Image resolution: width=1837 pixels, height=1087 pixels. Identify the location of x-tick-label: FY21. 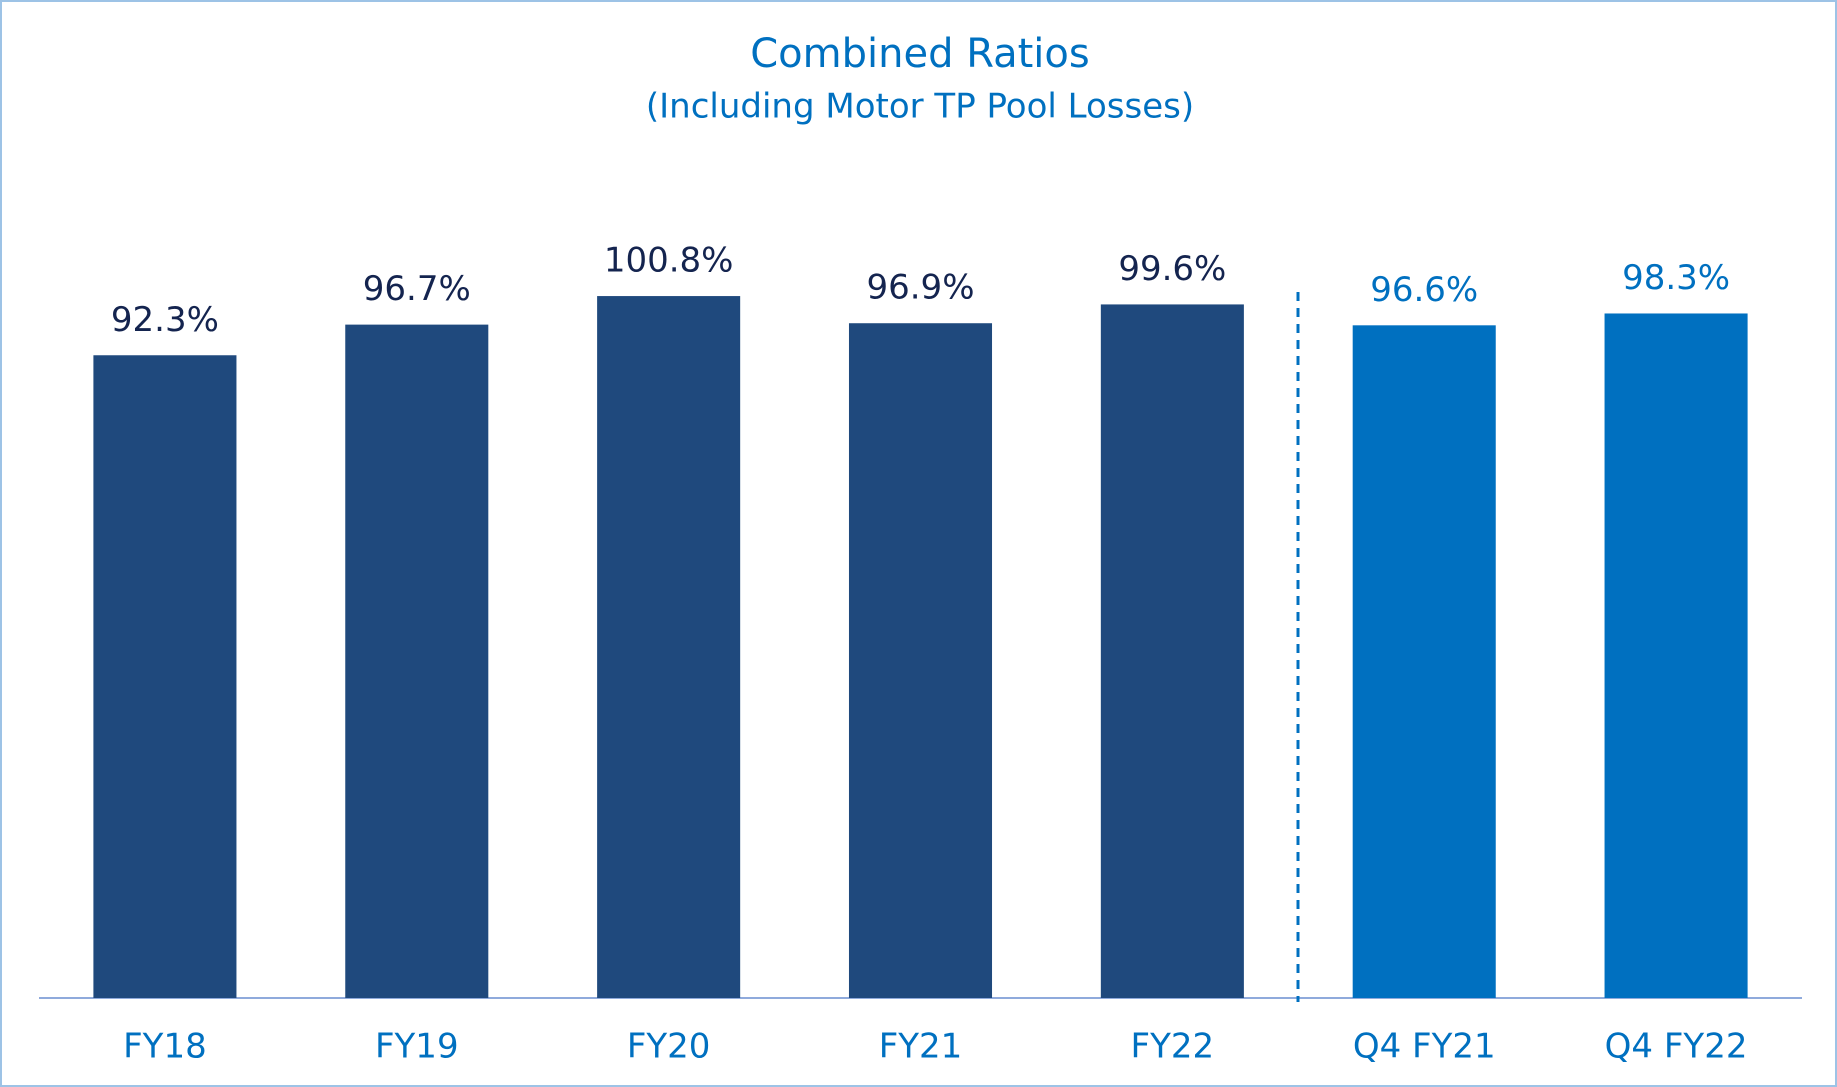
(921, 1047).